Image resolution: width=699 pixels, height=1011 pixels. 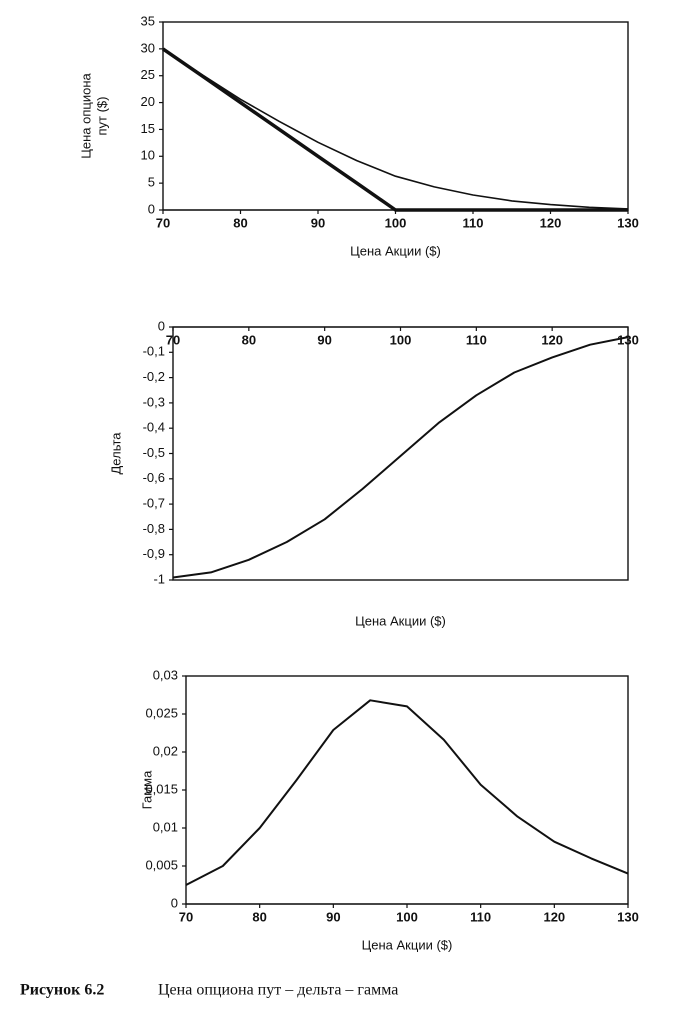 I want to click on y-axis-label: Гамма, so click(x=146, y=789).